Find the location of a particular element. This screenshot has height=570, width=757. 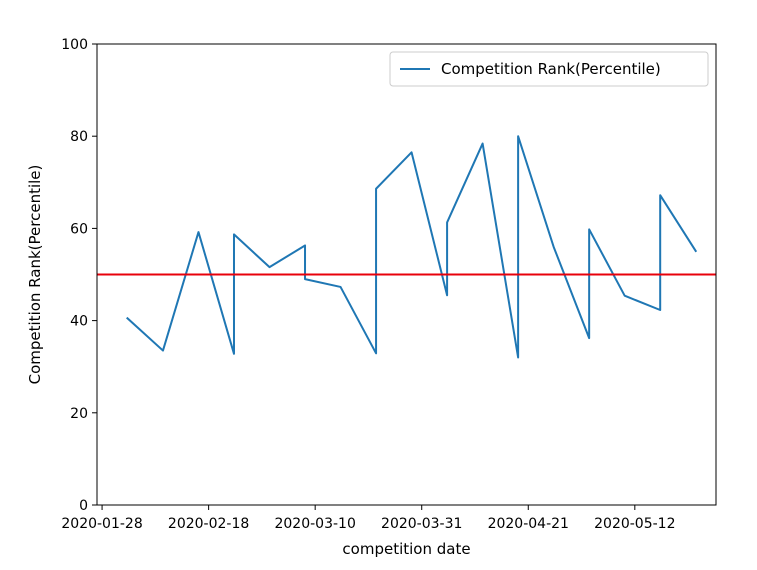

x-axis-title: competition date is located at coordinates (406, 549).